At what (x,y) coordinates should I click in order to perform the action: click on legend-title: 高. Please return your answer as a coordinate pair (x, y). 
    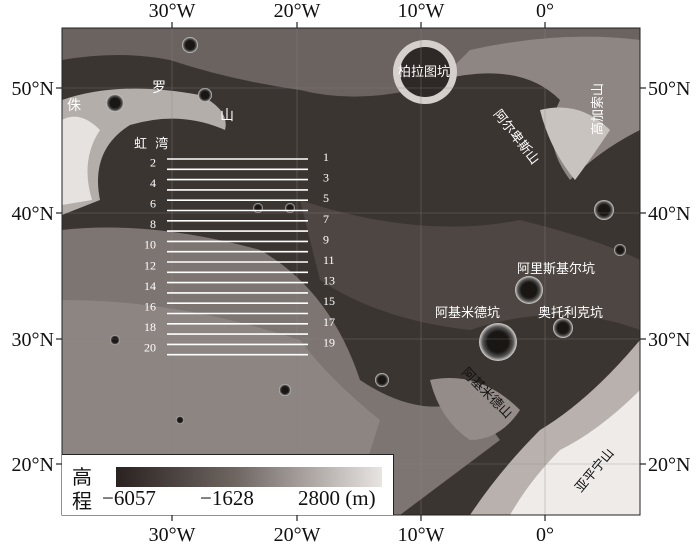
    Looking at the image, I should click on (82, 477).